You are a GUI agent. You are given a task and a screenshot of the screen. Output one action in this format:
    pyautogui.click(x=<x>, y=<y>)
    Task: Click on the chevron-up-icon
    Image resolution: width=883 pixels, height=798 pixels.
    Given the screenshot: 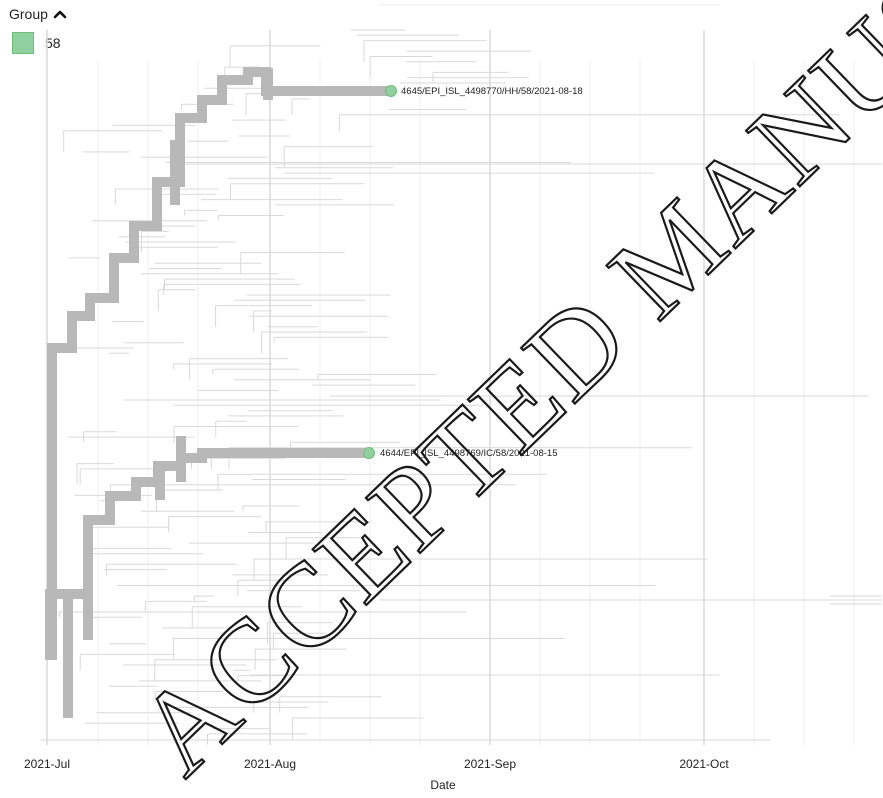 What is the action you would take?
    pyautogui.click(x=60, y=14)
    